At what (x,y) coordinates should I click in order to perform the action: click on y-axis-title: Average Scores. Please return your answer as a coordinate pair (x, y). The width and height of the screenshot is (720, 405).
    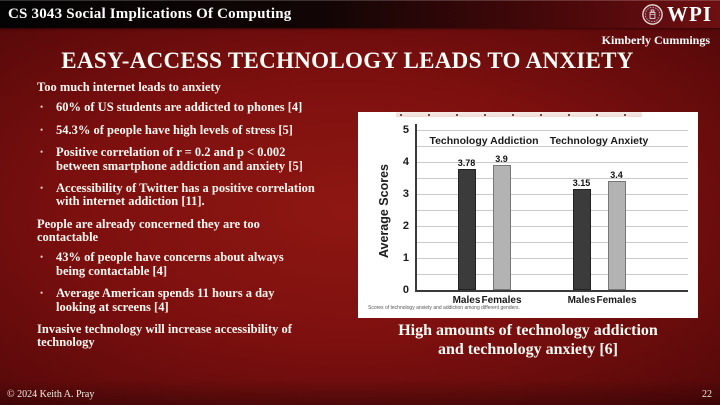
    Looking at the image, I should click on (384, 211).